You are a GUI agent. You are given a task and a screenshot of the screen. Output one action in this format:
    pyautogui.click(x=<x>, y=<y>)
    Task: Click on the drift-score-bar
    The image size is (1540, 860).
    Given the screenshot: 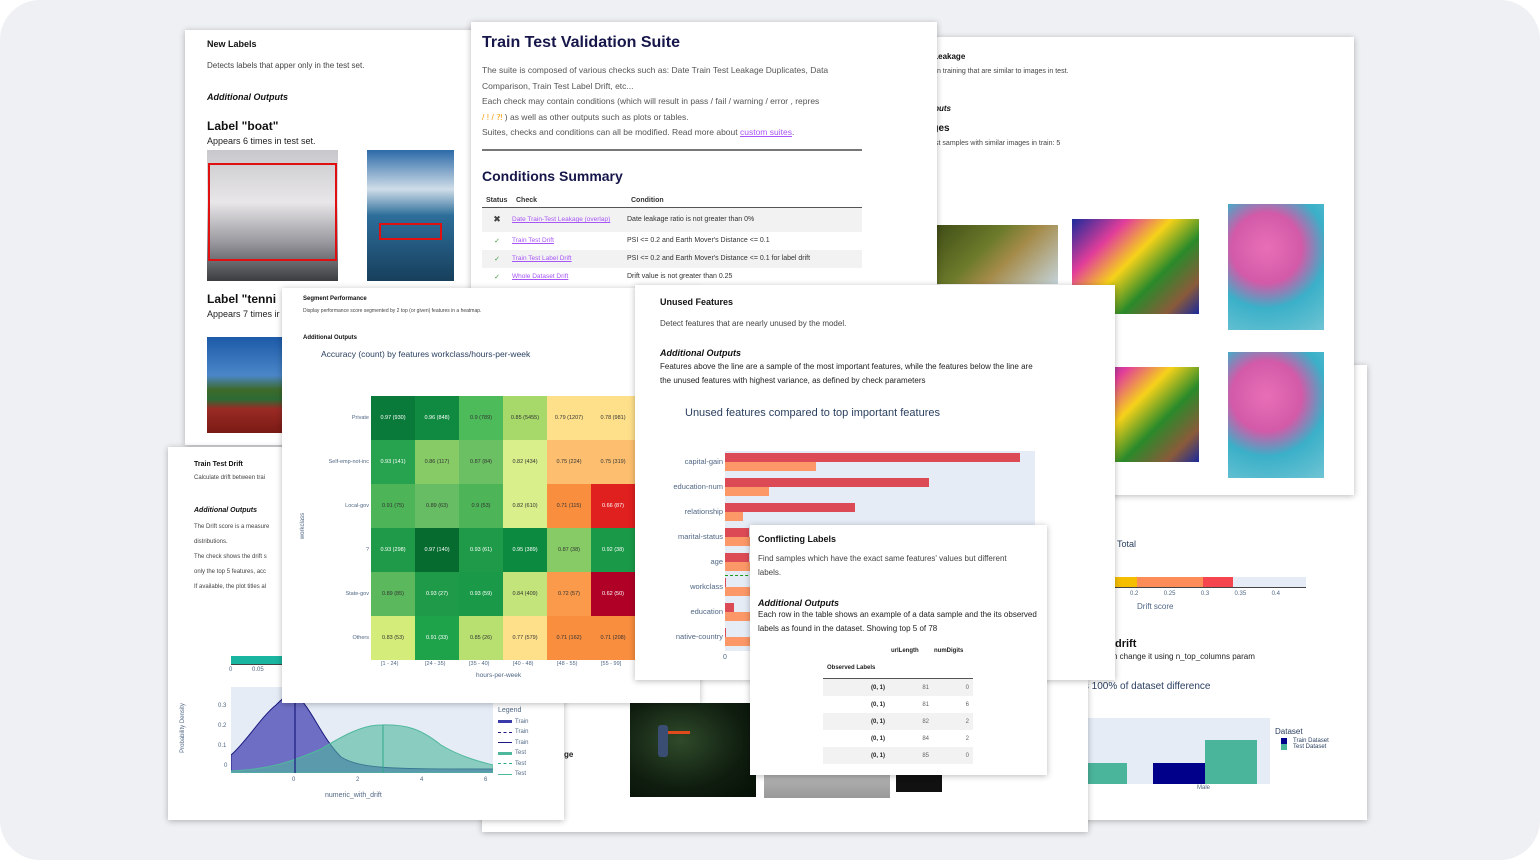 What is the action you would take?
    pyautogui.click(x=261, y=660)
    